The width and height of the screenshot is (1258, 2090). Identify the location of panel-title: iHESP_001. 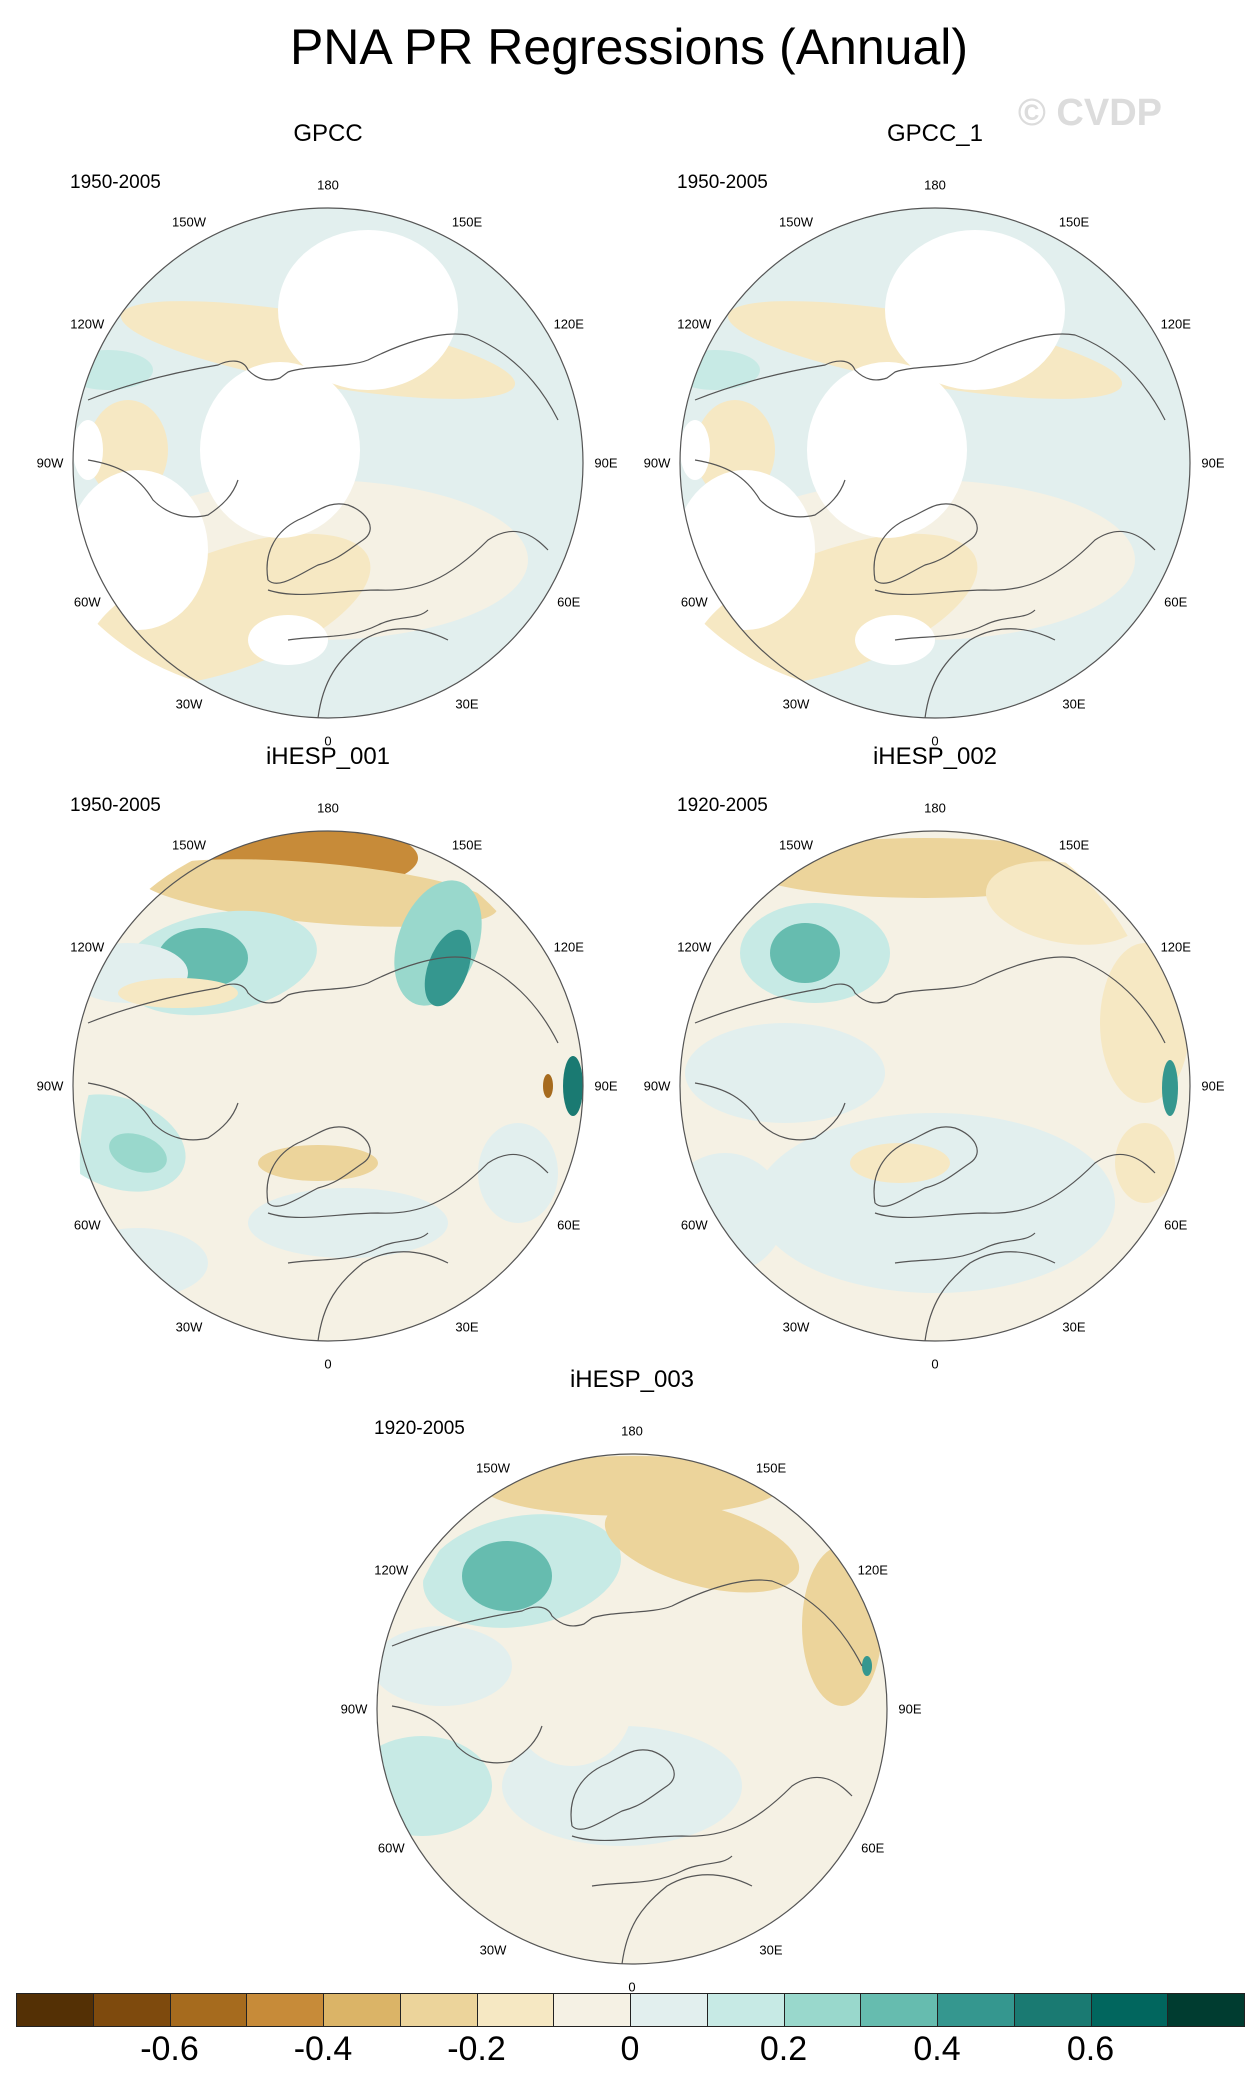
(328, 756).